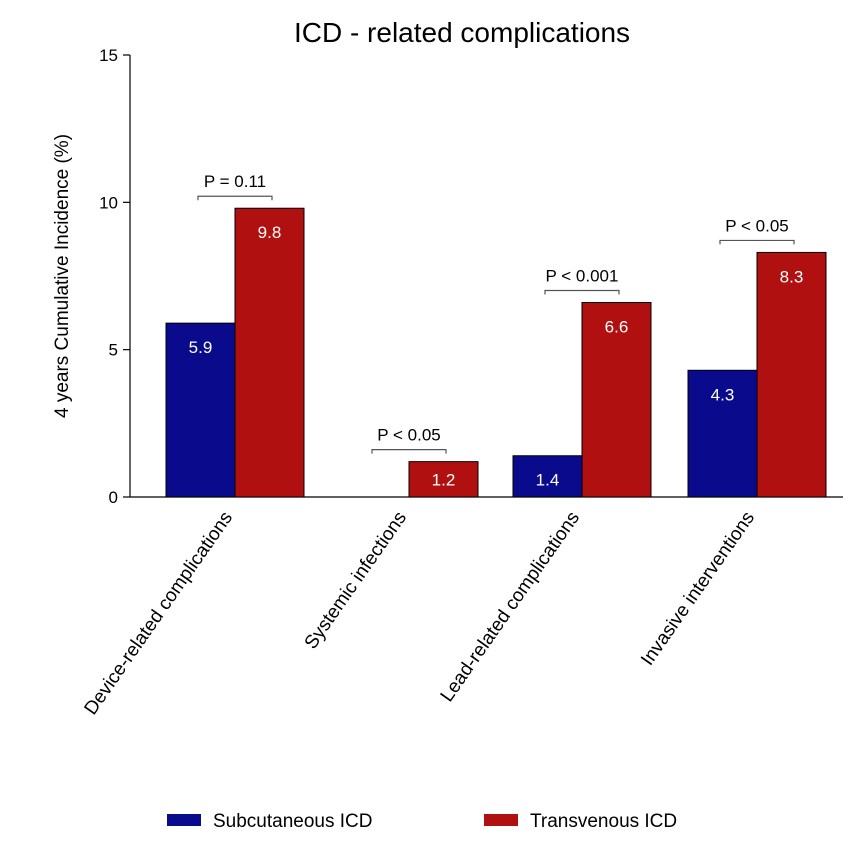 This screenshot has width=853, height=854. Describe the element at coordinates (698, 589) in the screenshot. I see `category-label: Invasive interventions` at that location.